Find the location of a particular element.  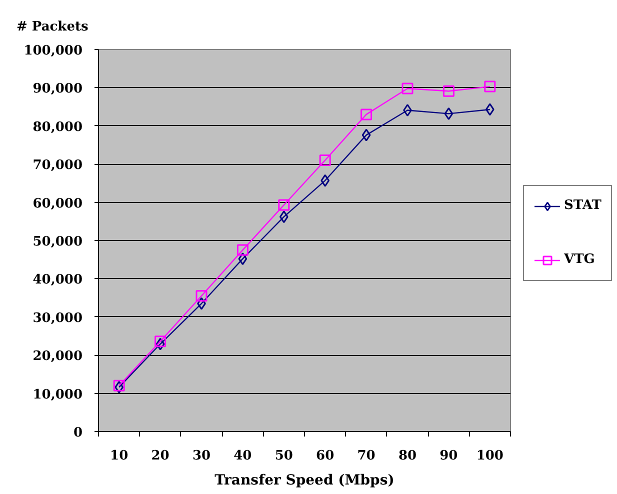

x-tick-label: 10 is located at coordinates (119, 456).